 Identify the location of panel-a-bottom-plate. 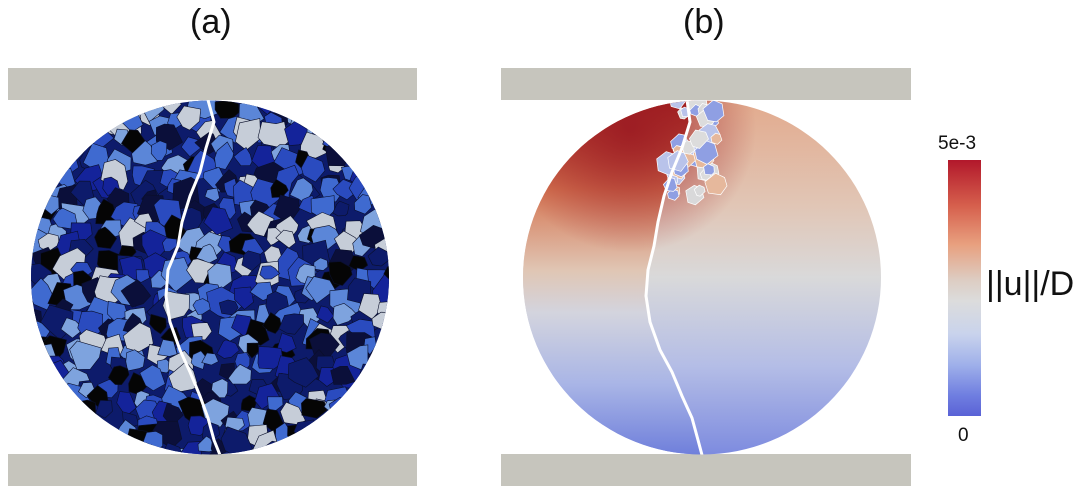
(212, 470).